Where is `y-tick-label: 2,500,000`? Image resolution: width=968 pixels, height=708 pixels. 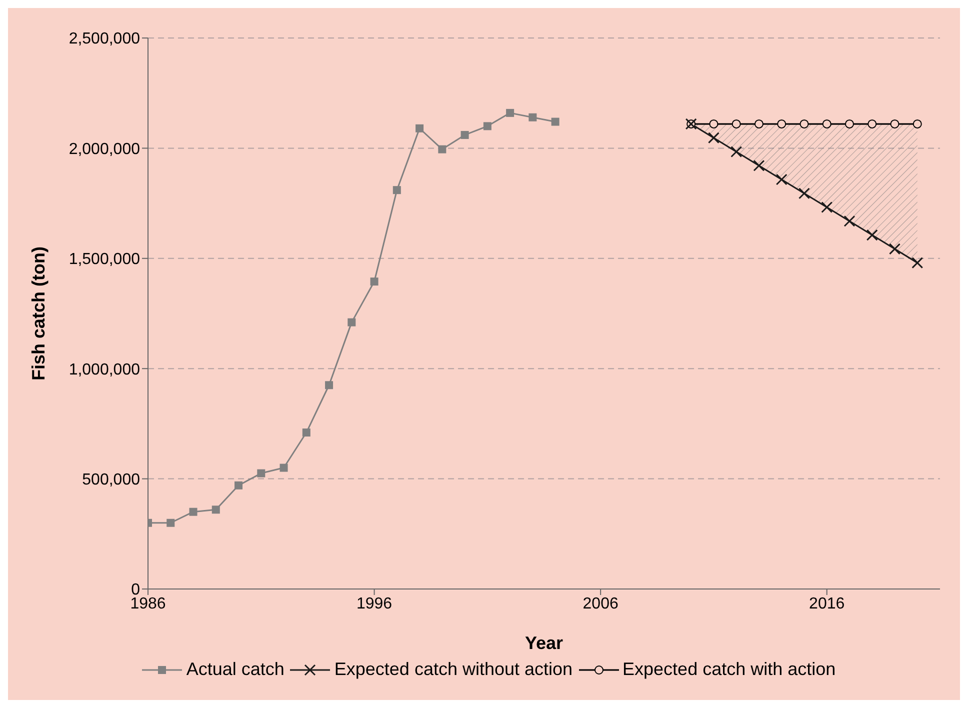
y-tick-label: 2,500,000 is located at coordinates (104, 39).